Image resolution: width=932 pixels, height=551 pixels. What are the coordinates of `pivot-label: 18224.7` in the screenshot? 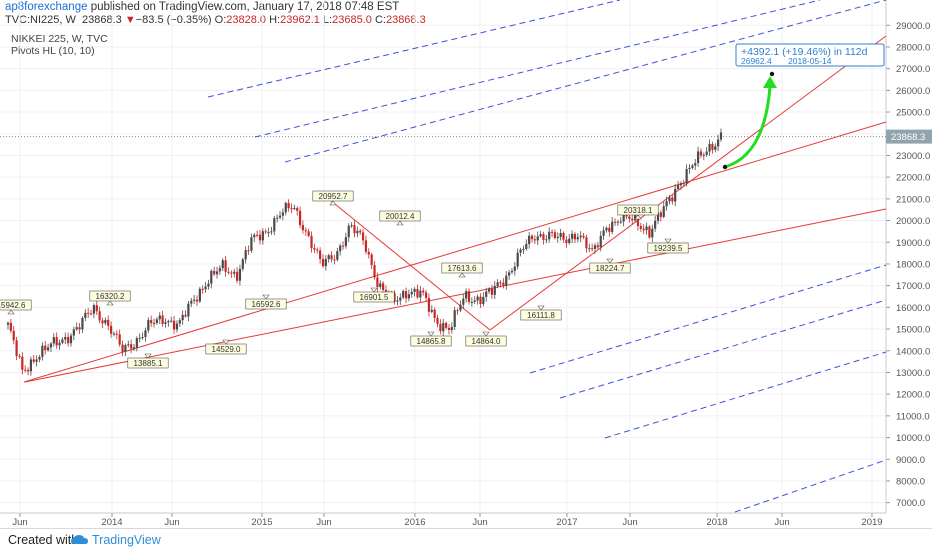 It's located at (610, 268).